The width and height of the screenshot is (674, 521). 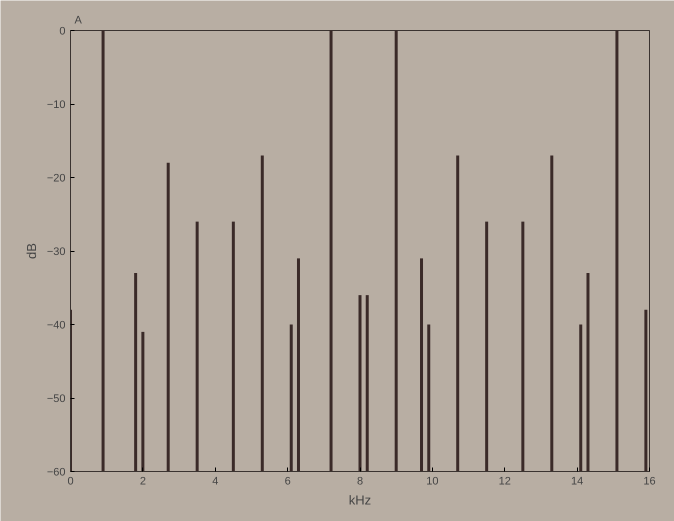 I want to click on x-tick-label: 4, so click(x=215, y=482).